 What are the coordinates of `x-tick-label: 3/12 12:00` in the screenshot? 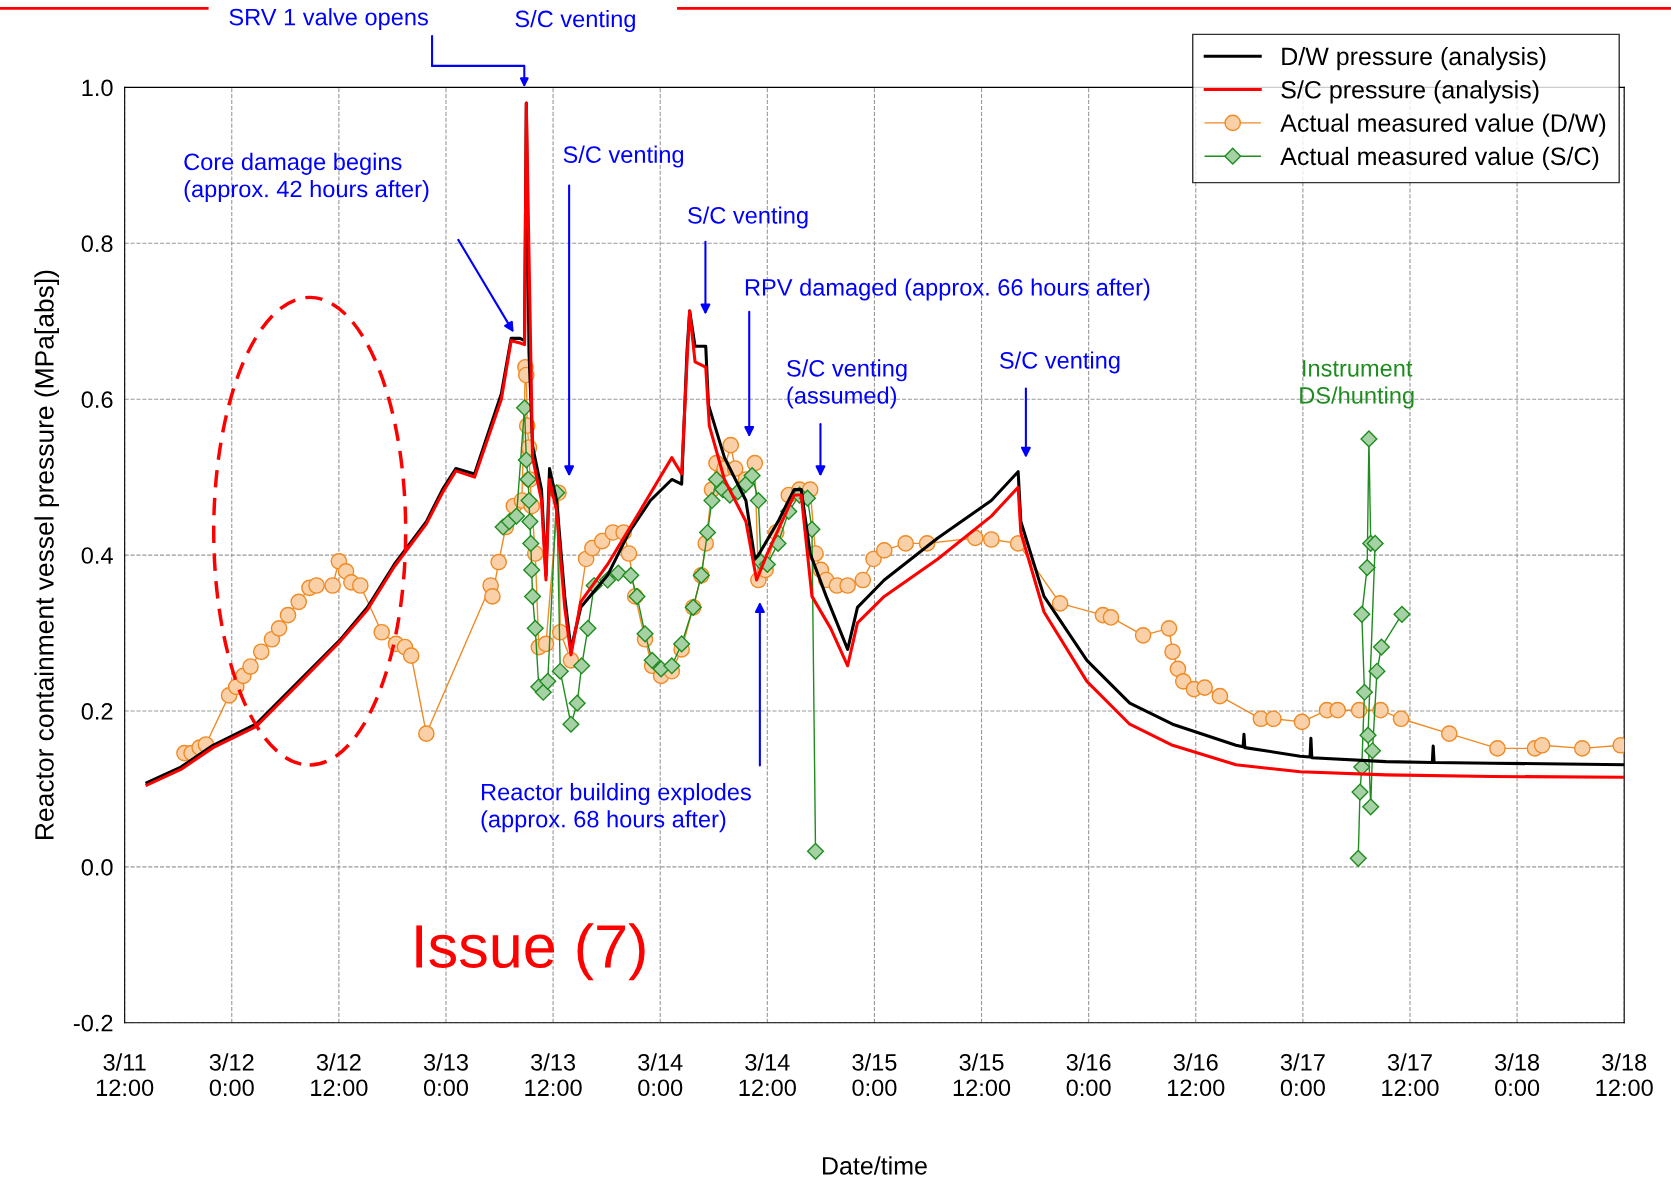 It's located at (339, 1075).